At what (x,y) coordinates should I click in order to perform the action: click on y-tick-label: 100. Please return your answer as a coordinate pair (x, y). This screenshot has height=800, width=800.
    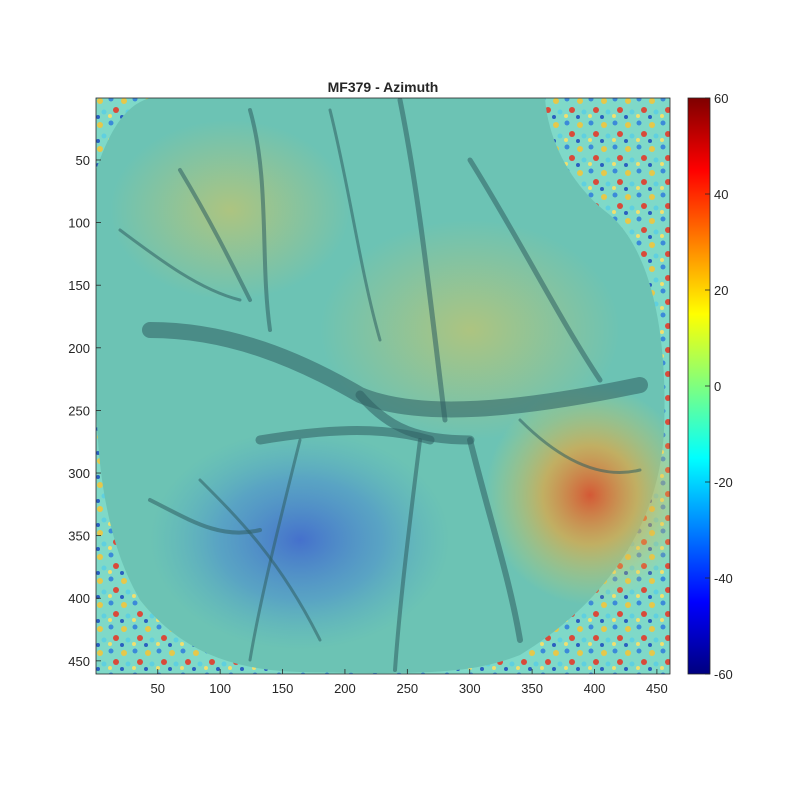
    Looking at the image, I should click on (79, 223).